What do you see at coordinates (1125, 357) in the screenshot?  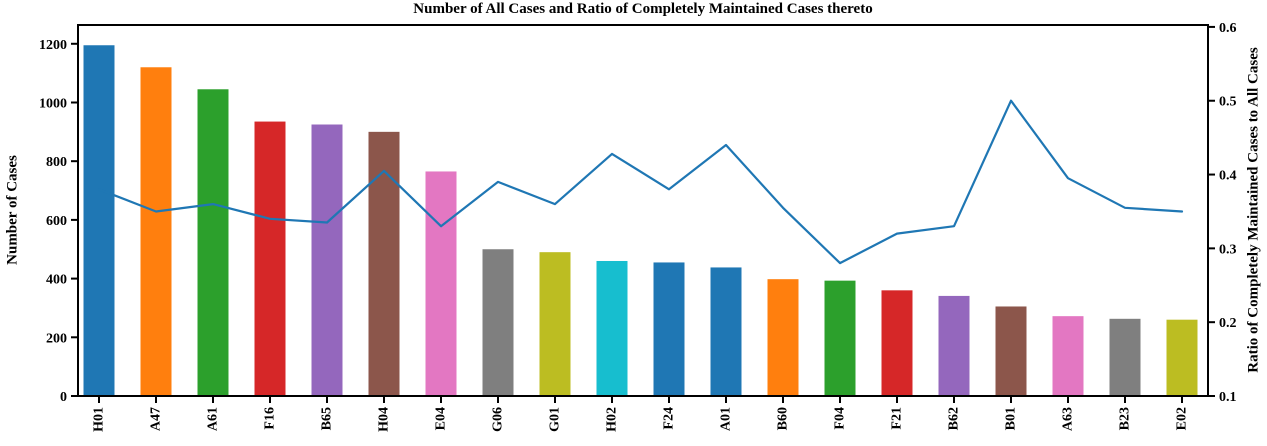 I see `bar-B23` at bounding box center [1125, 357].